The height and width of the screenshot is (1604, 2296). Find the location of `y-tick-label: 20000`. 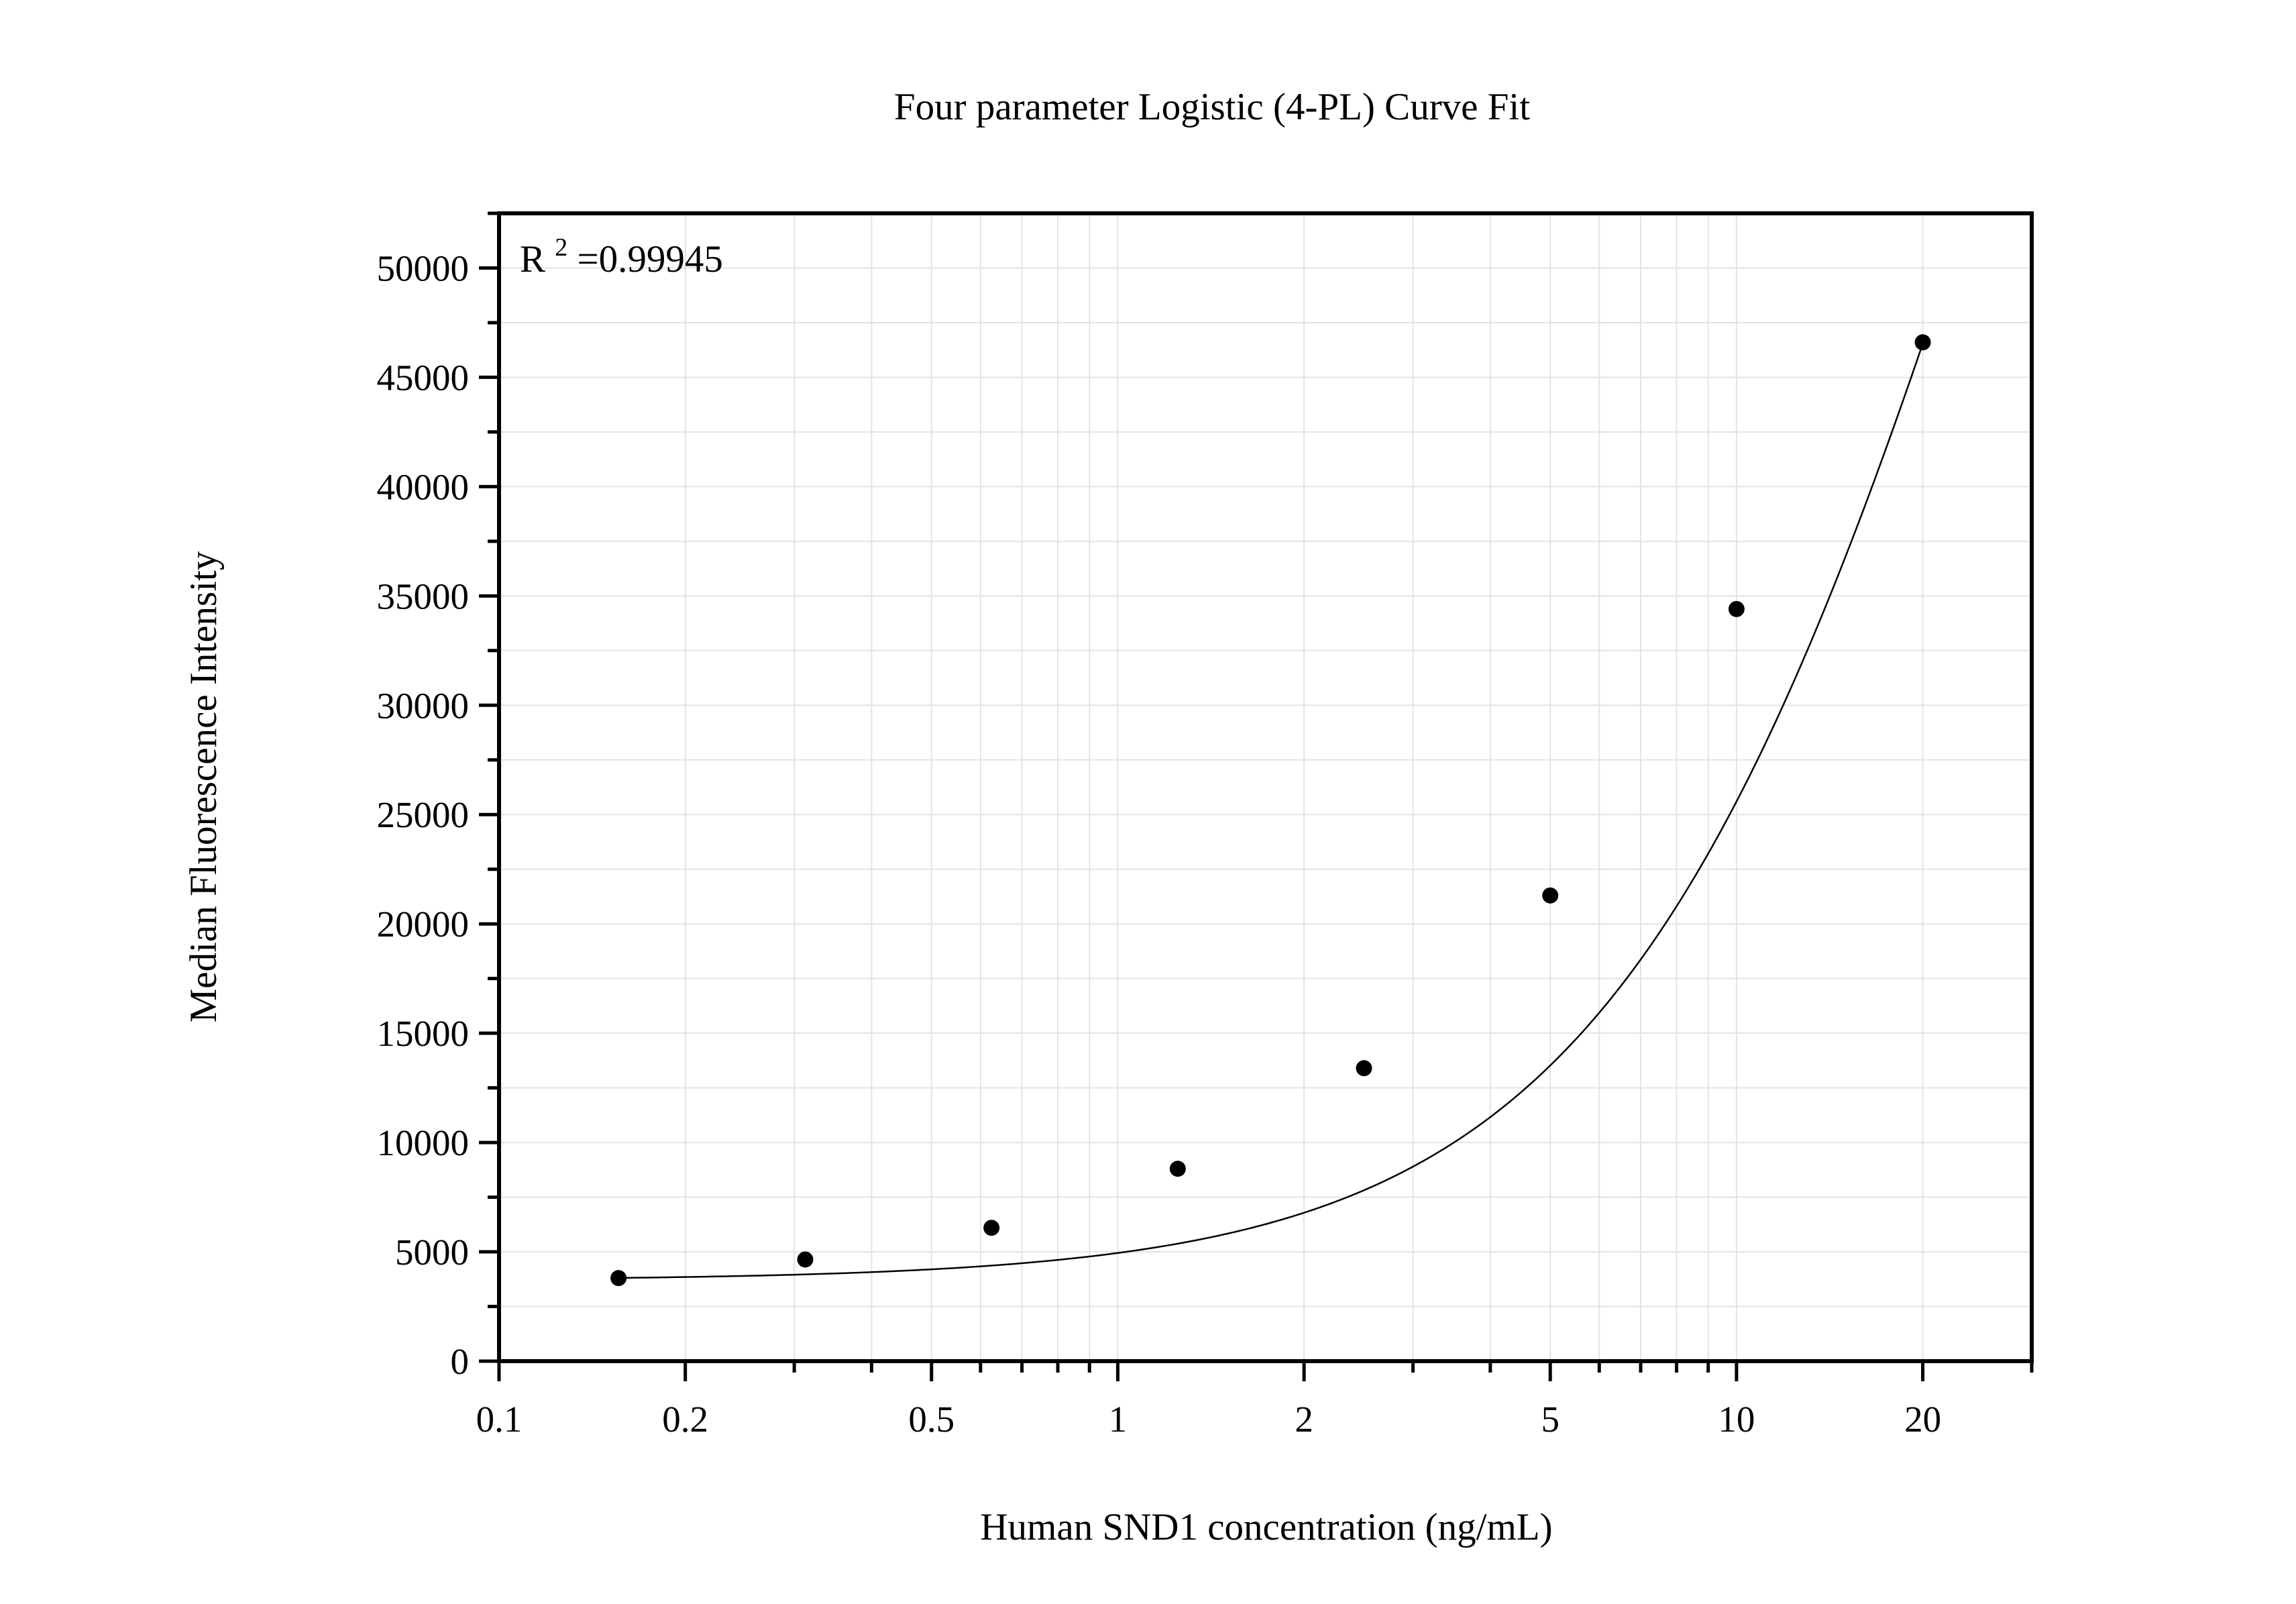

y-tick-label: 20000 is located at coordinates (423, 925).